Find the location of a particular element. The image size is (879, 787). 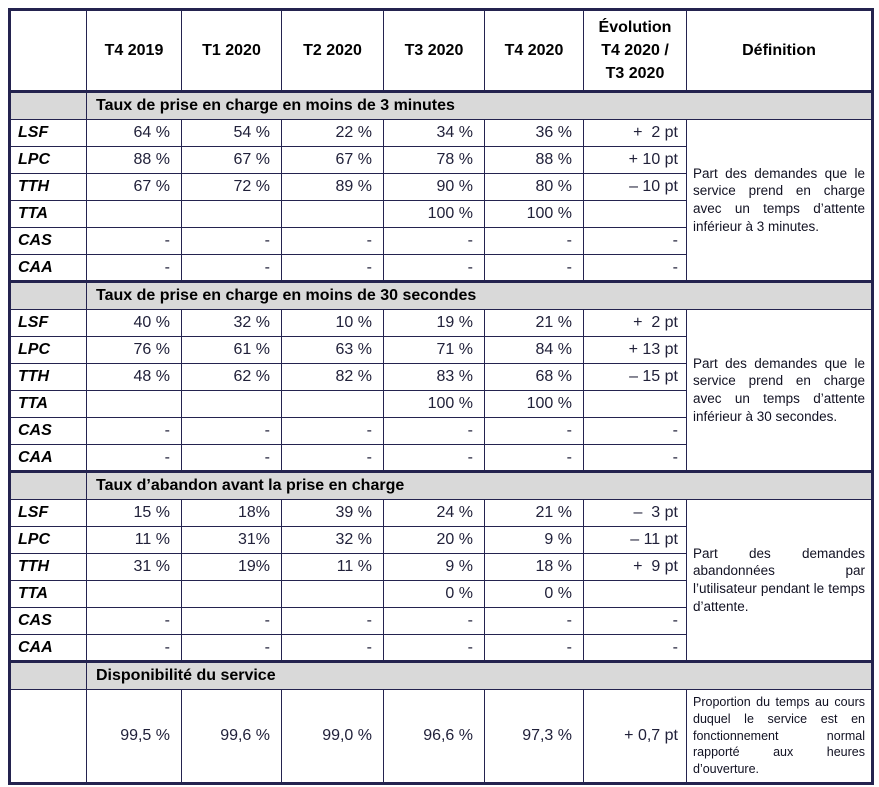

value-cell: 36 % is located at coordinates (534, 133).